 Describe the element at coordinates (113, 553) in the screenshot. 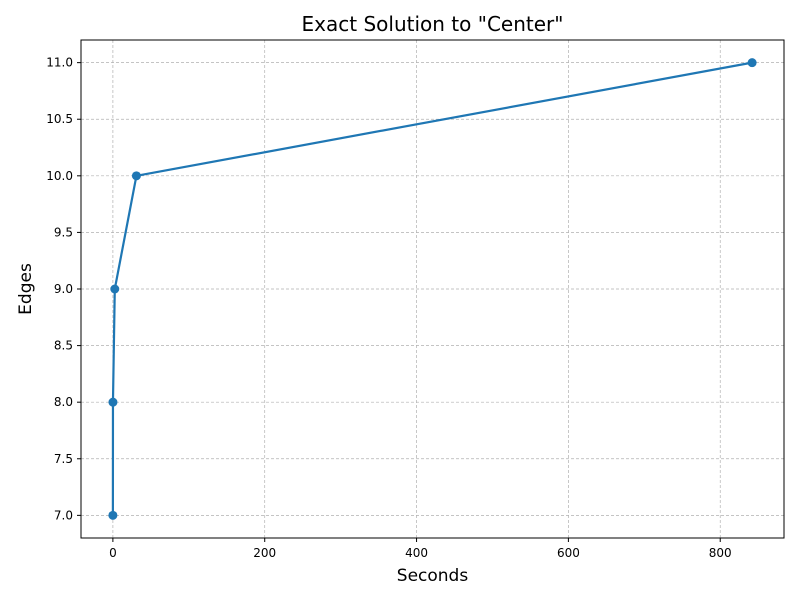

I see `x-tick-label: 0` at that location.